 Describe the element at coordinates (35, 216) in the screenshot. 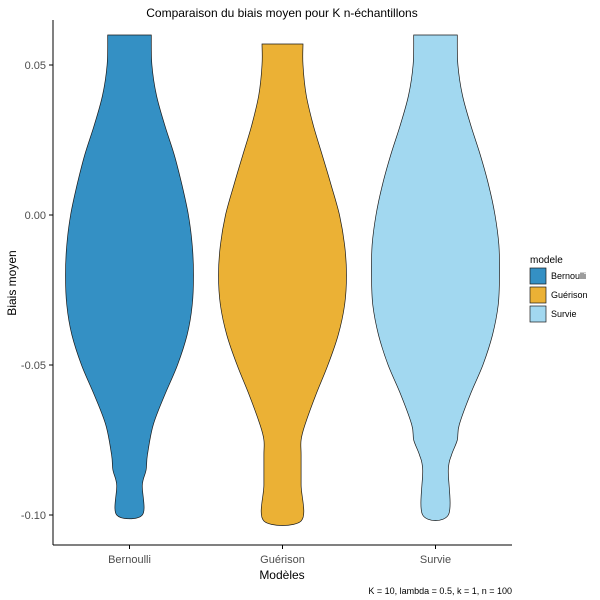

I see `y-tick-label: 0.00` at that location.